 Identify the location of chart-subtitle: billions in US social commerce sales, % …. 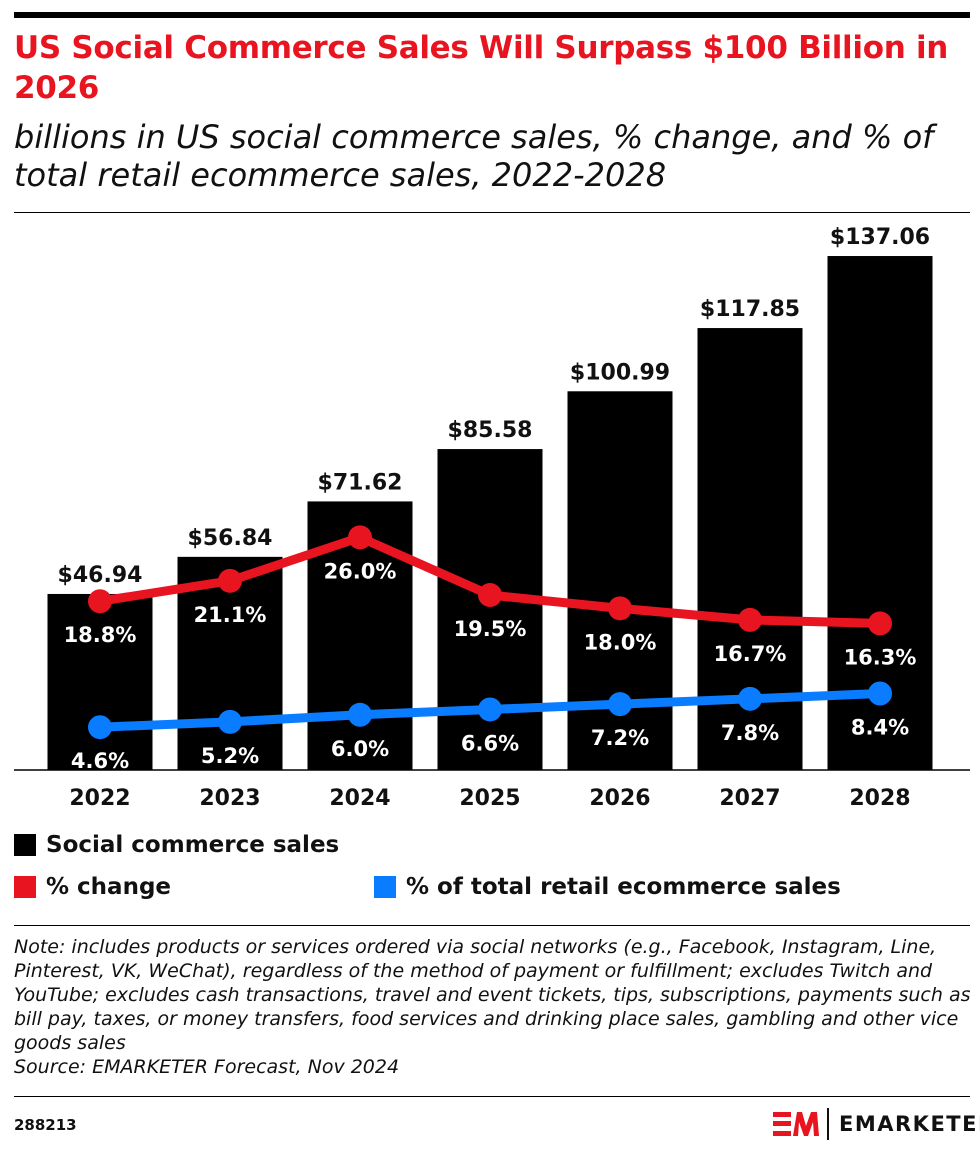
(474, 156).